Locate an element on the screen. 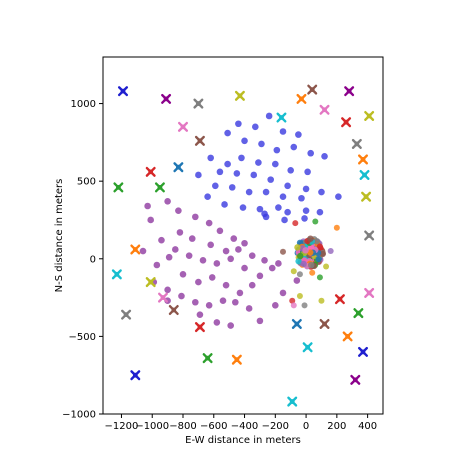 This screenshot has width=474, height=474. x-tick-label: 0 is located at coordinates (306, 426).